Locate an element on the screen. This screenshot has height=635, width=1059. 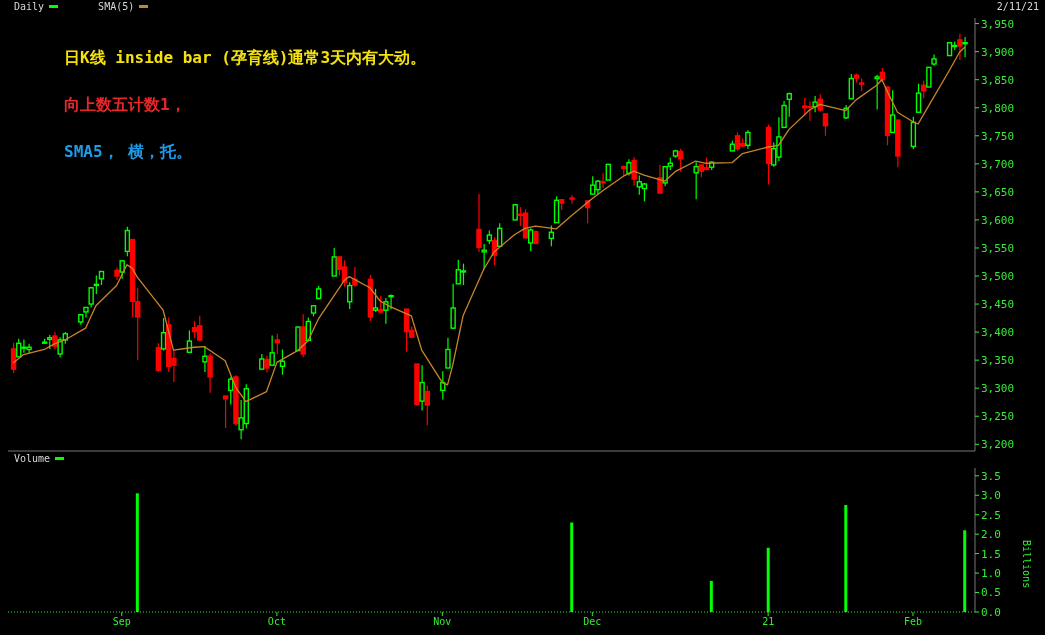
legend-label: Daily is located at coordinates (29, 6).